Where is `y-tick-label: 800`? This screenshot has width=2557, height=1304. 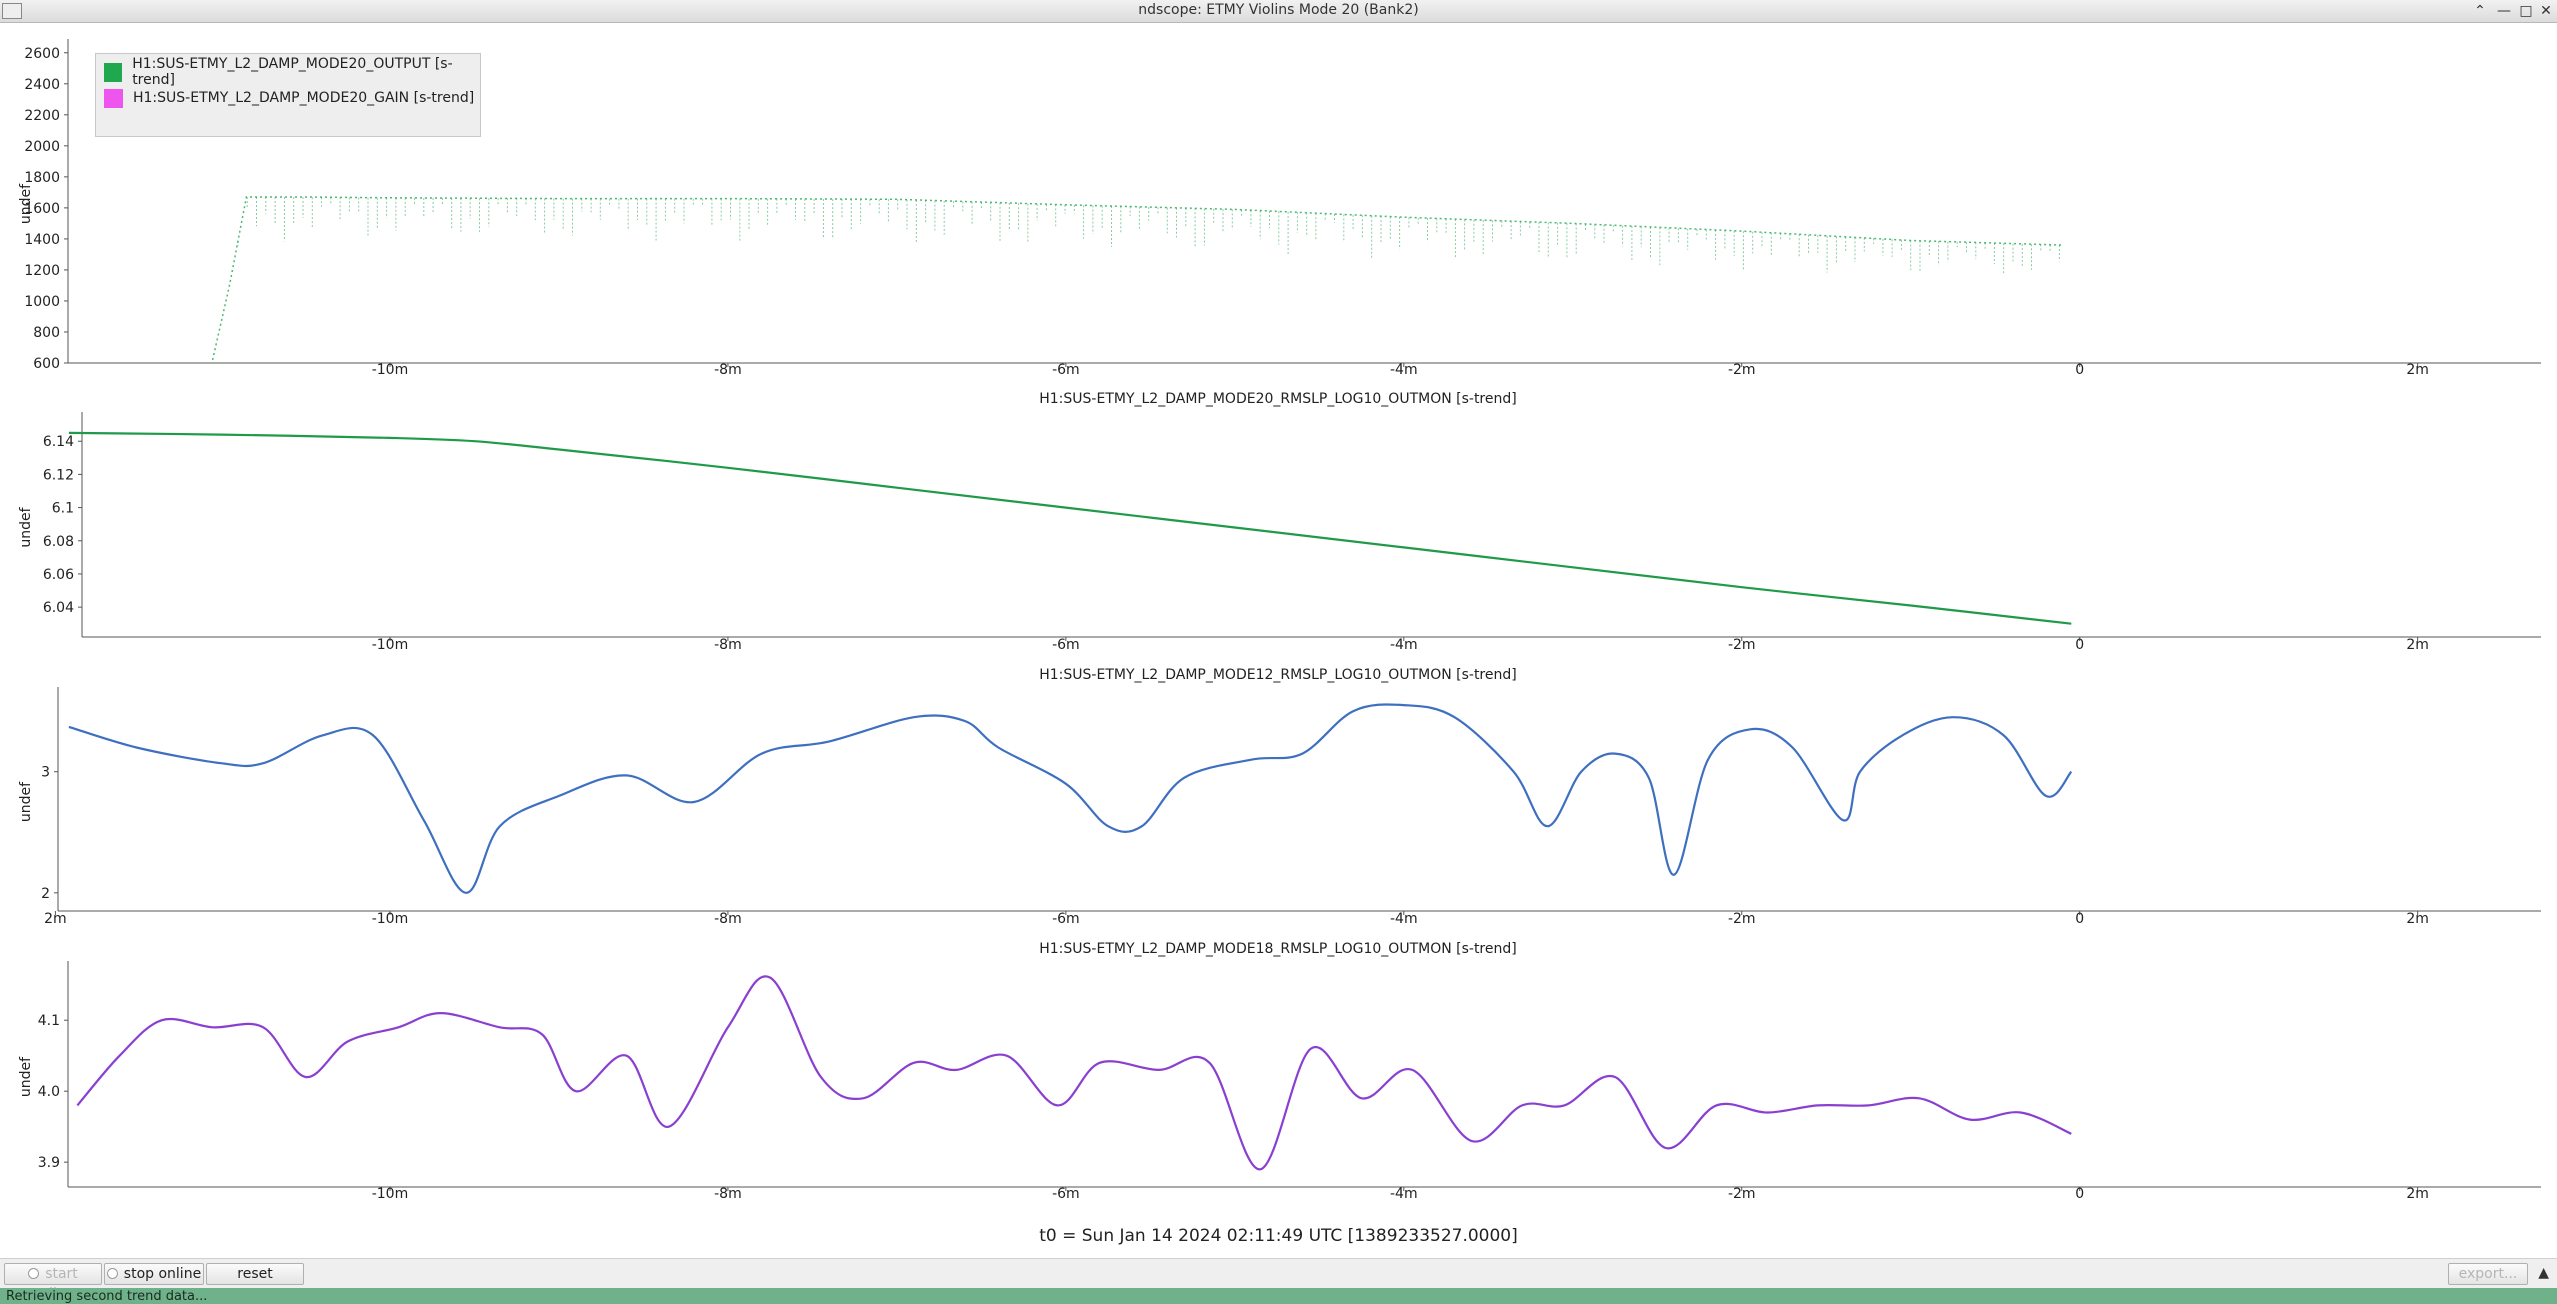
y-tick-label: 800 is located at coordinates (46, 333).